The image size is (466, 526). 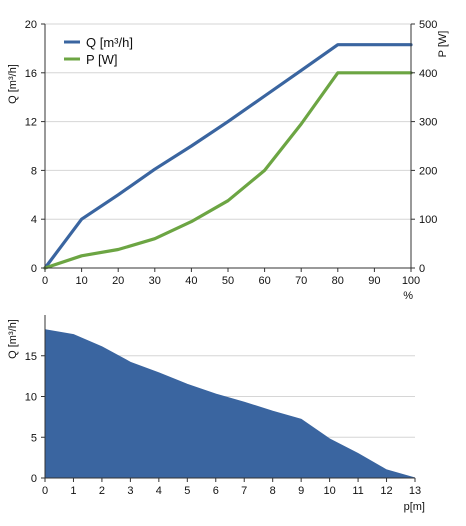 What do you see at coordinates (13, 339) in the screenshot?
I see `y-axis-title: Q [m³/h]` at bounding box center [13, 339].